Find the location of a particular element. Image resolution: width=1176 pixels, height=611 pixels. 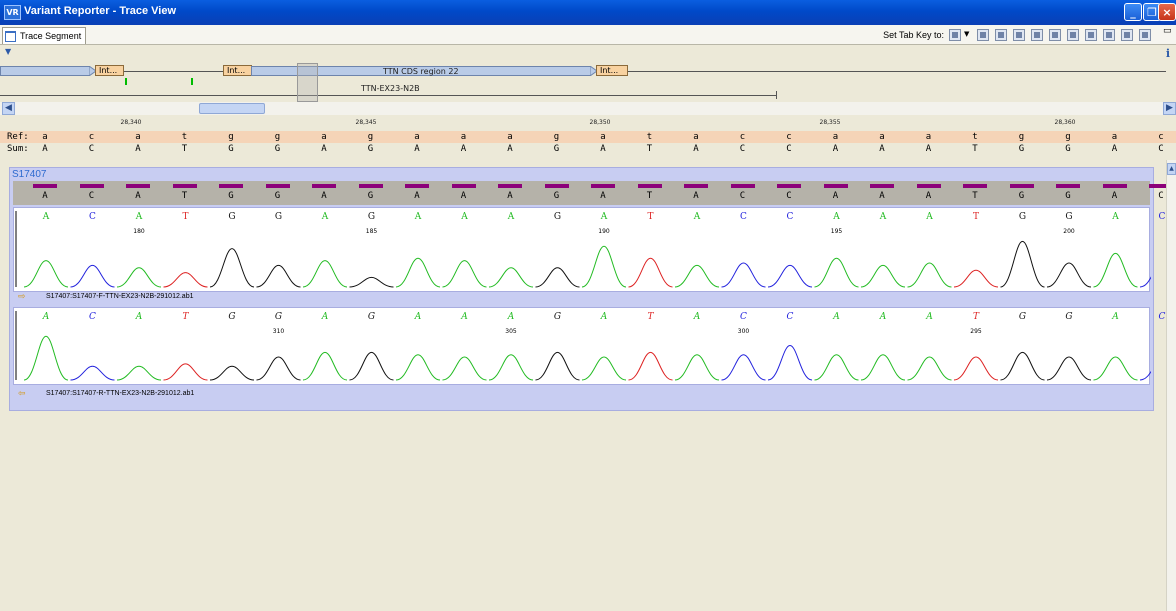

tab-bar: Trace Segment Set Tab Key to: ▼ ▭ is located at coordinates (588, 35).